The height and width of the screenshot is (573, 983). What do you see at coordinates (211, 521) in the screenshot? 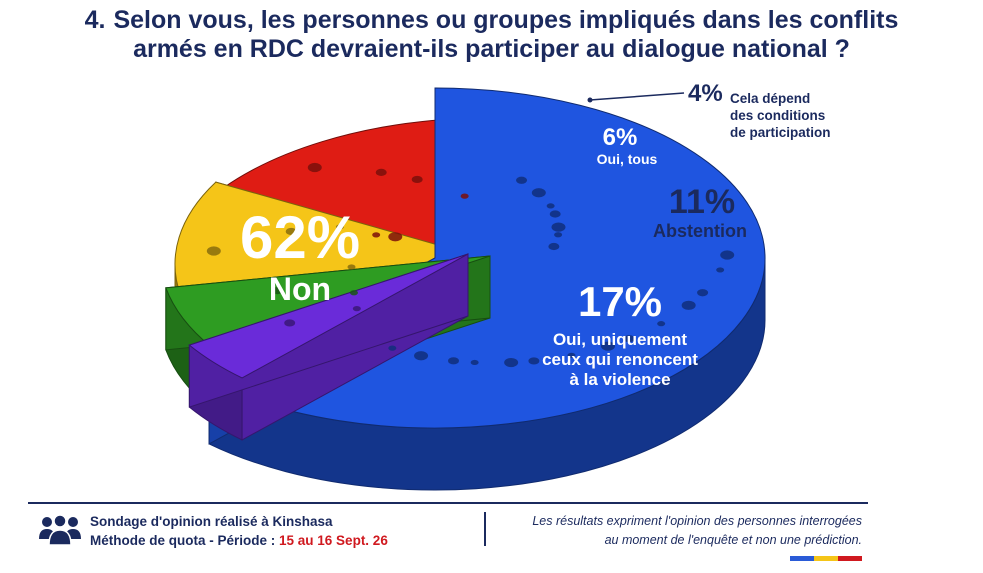
I see `survey-location: Sondage d'opinion réalisé à Kinshasa` at bounding box center [211, 521].